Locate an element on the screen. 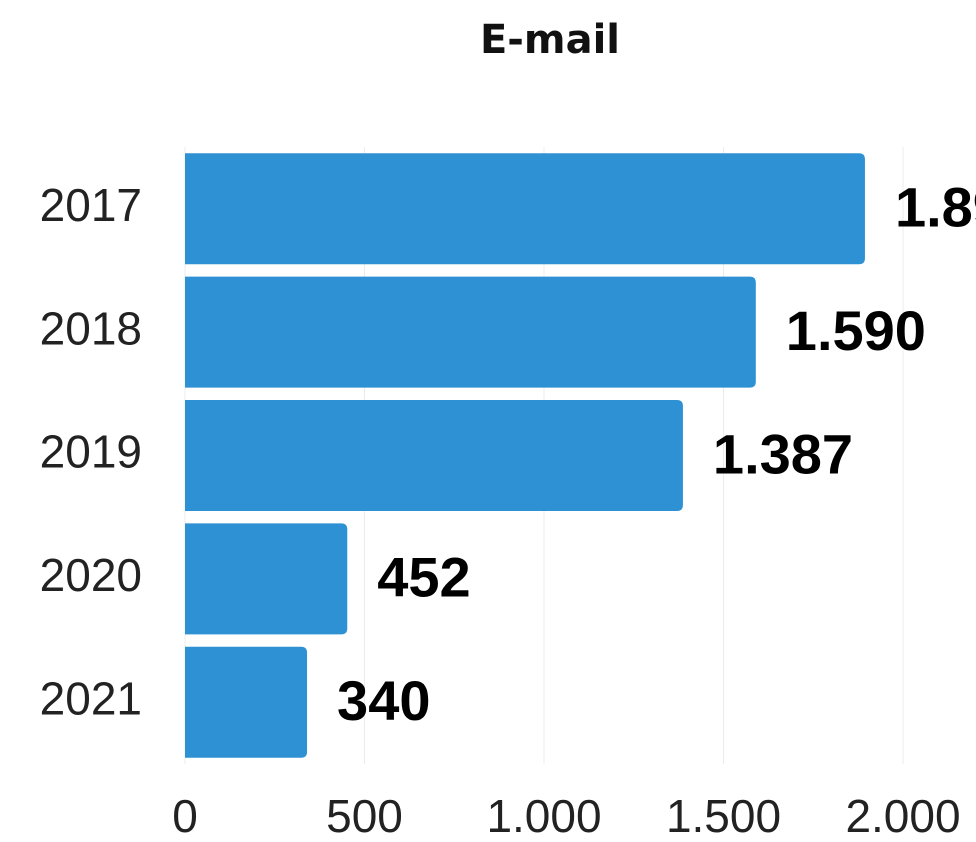 Image resolution: width=976 pixels, height=842 pixels. x-tick-label: 2.000 is located at coordinates (902, 816).